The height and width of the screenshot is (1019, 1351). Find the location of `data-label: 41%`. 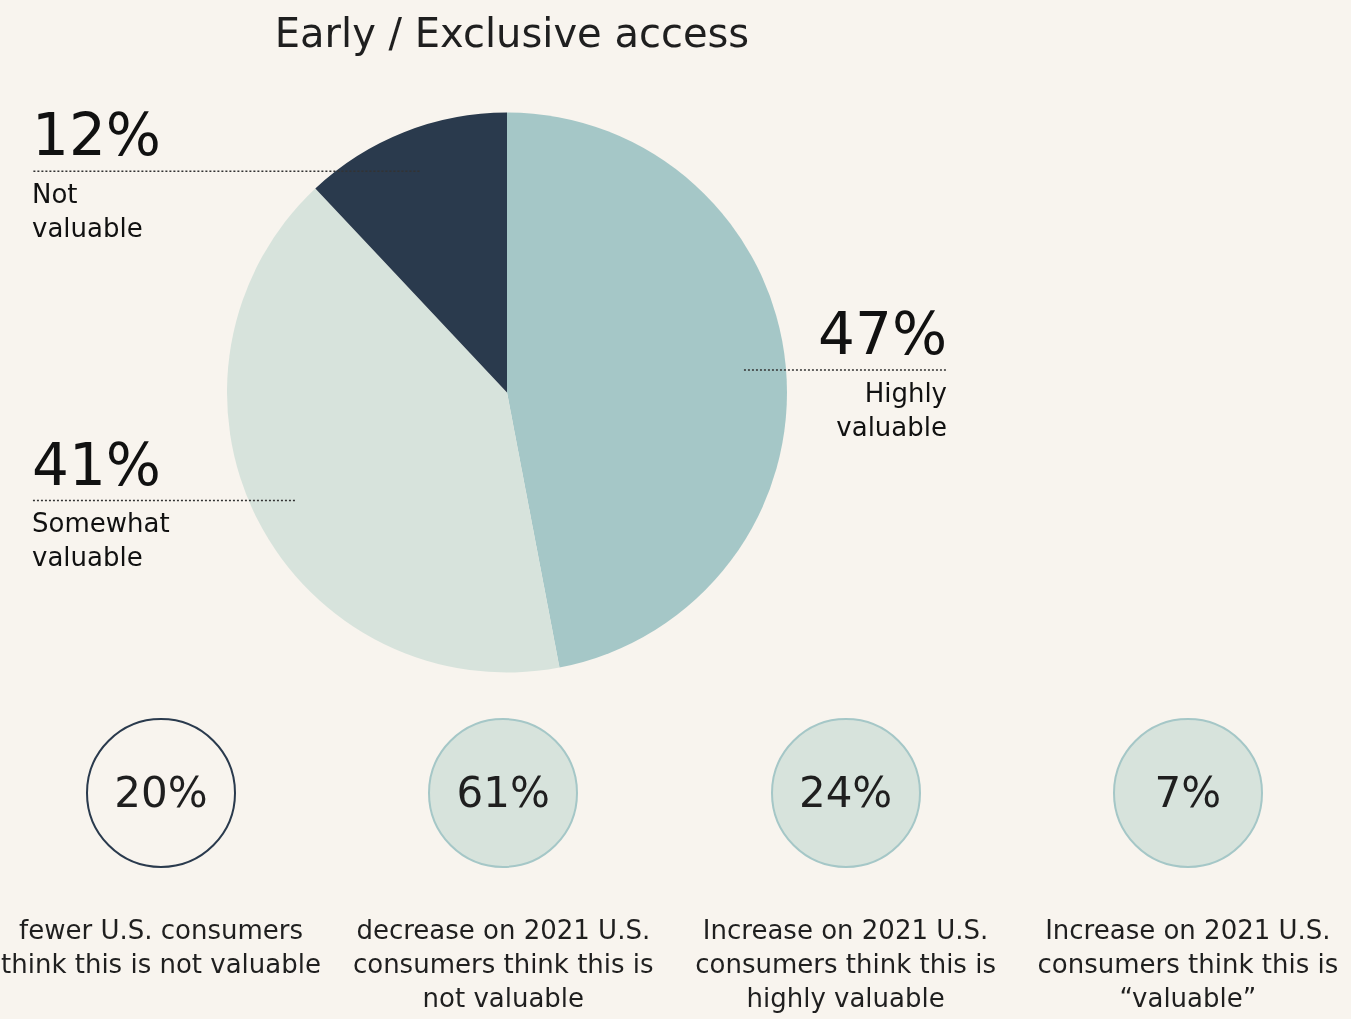

data-label: 41% is located at coordinates (96, 464).